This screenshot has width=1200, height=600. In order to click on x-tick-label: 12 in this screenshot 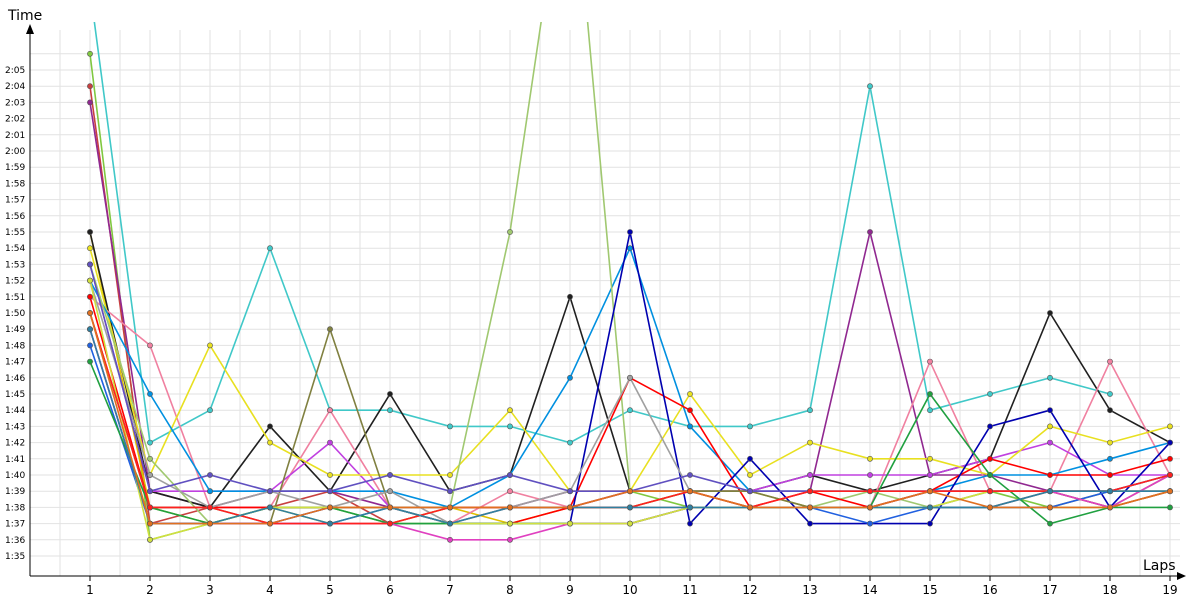, I will do `click(749, 590)`.